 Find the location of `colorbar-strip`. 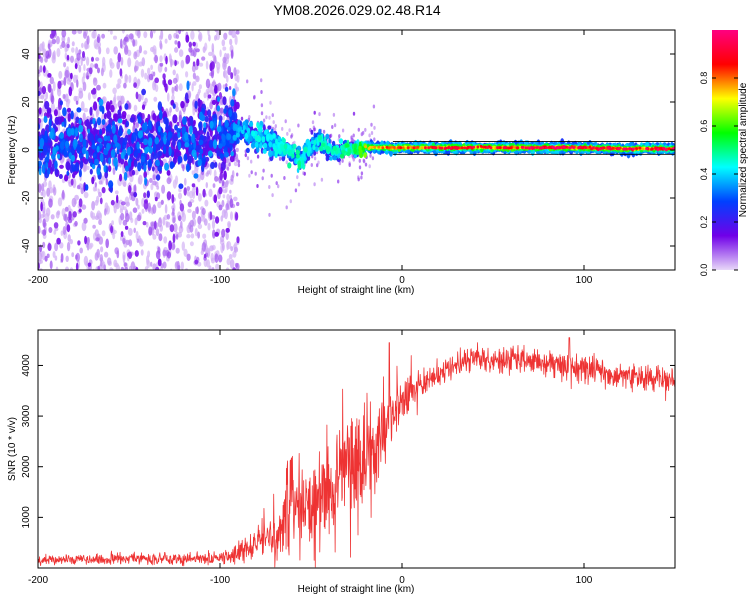

colorbar-strip is located at coordinates (725, 150).